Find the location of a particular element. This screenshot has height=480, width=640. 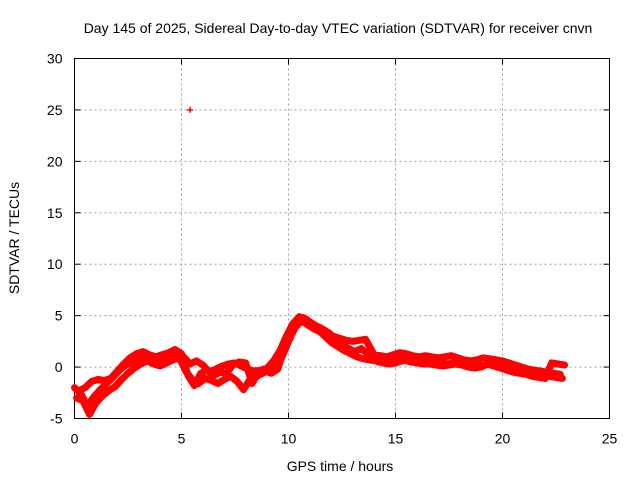

y-tick-label: 20 is located at coordinates (55, 161).